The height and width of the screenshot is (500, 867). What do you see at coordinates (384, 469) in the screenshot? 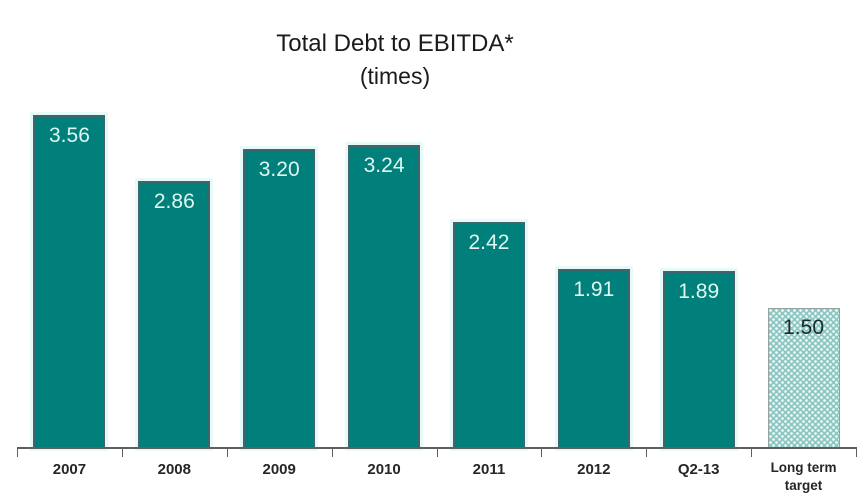
I see `x-axis-label-2010: 2010` at bounding box center [384, 469].